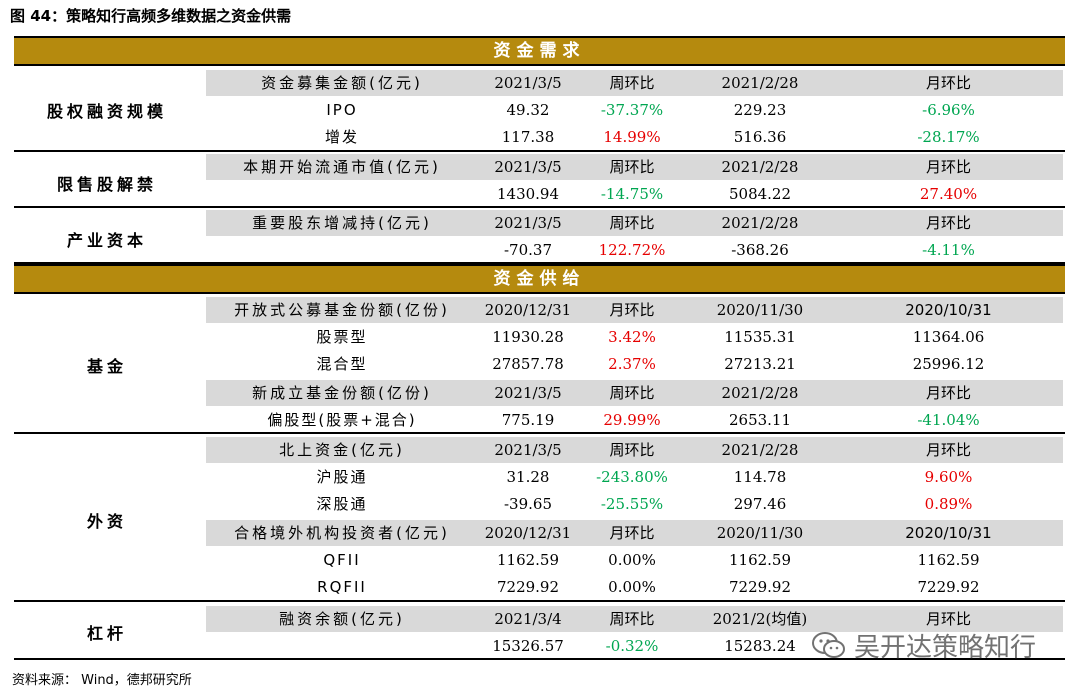 This screenshot has width=1080, height=692. Describe the element at coordinates (342, 364) in the screenshot. I see `table-cell: 混合型` at that location.